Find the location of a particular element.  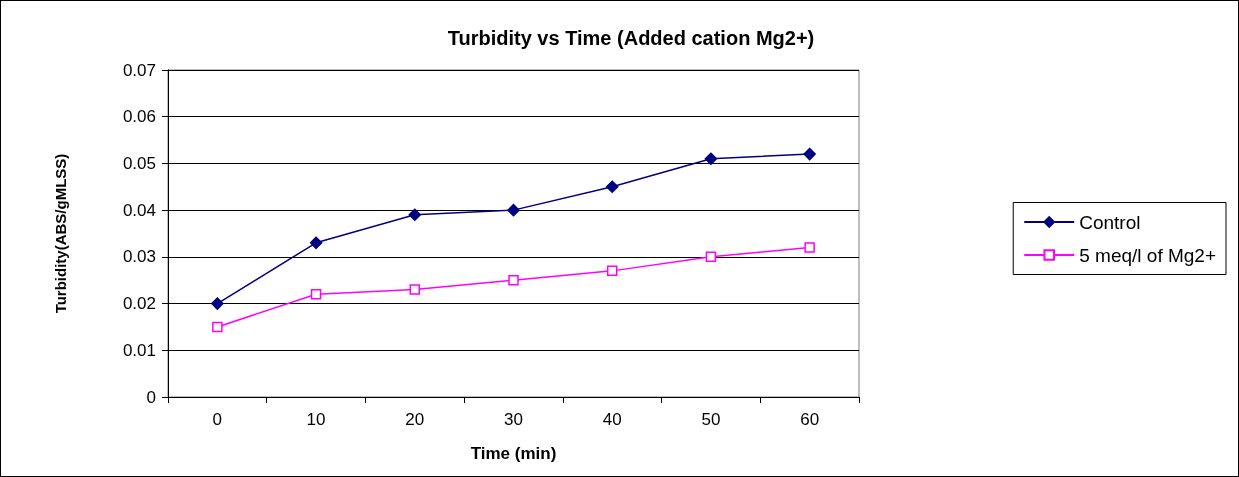

y-tick-label: 0 is located at coordinates (151, 397).